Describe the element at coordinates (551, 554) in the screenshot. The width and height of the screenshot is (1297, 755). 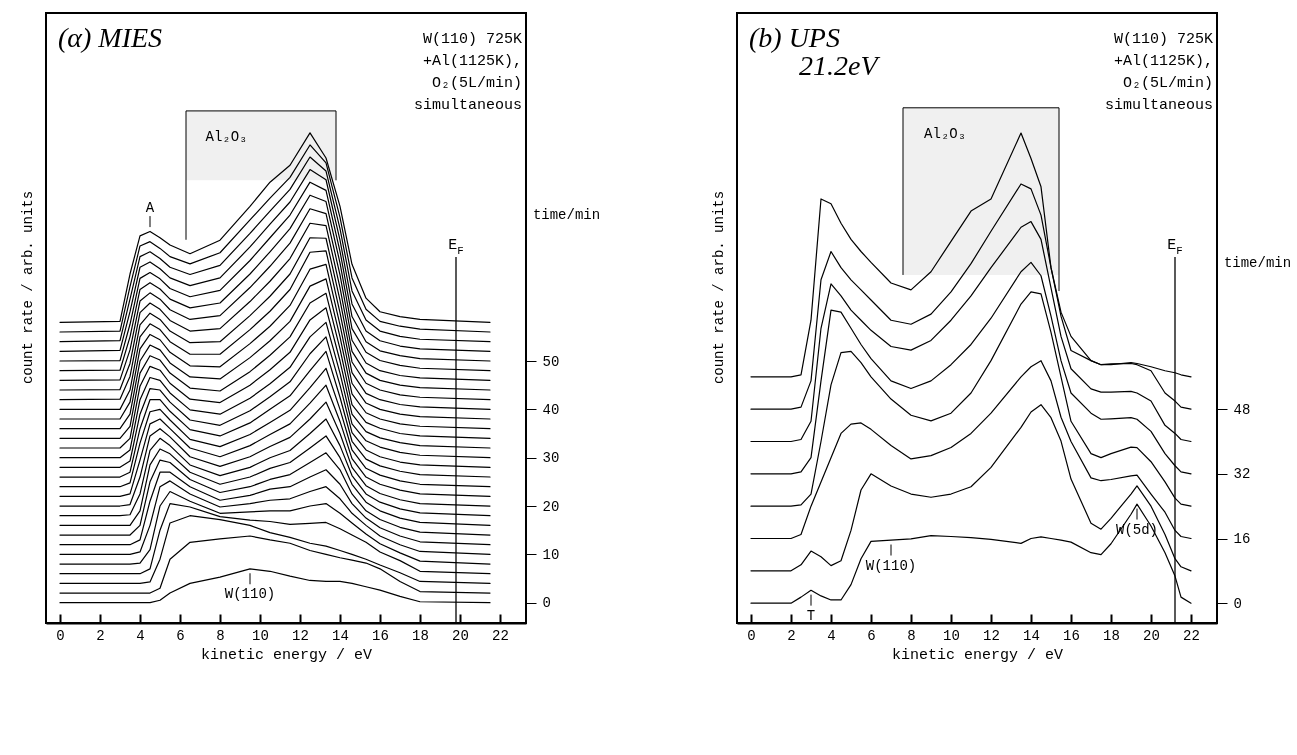
I see `y-tick-label: 10` at that location.